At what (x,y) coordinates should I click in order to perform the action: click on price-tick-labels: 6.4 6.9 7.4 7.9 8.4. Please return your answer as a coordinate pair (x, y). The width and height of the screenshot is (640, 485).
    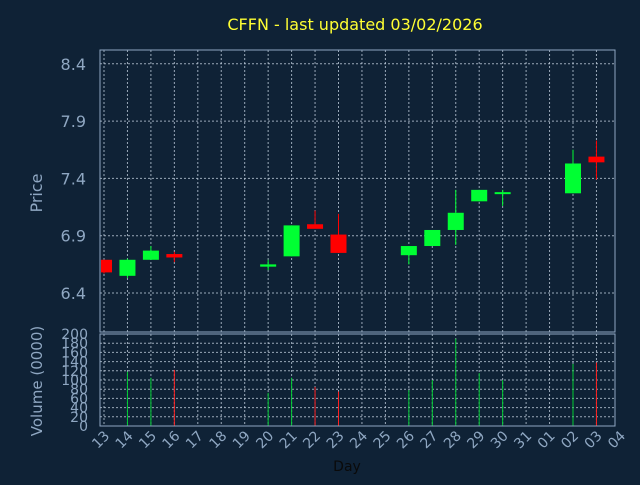
    Looking at the image, I should click on (73, 179).